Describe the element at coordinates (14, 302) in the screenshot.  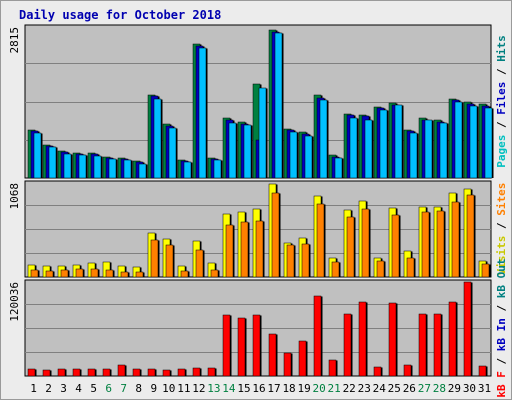
I see `y-max-label: 120036` at that location.